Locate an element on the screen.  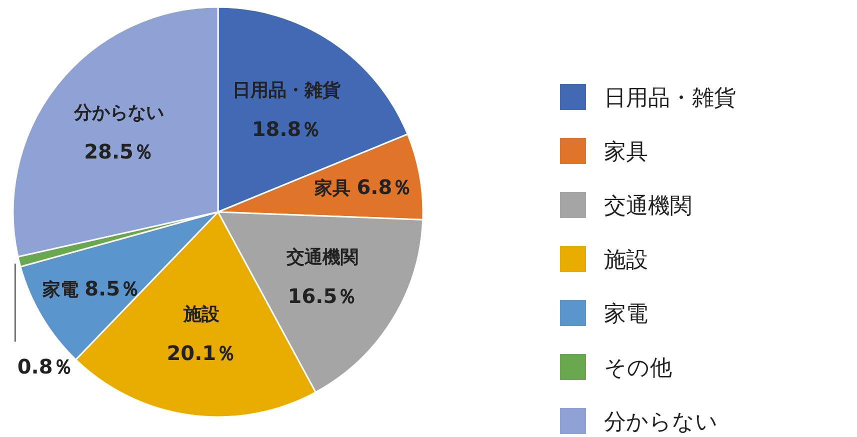
data-label: 18.8％ is located at coordinates (287, 128).